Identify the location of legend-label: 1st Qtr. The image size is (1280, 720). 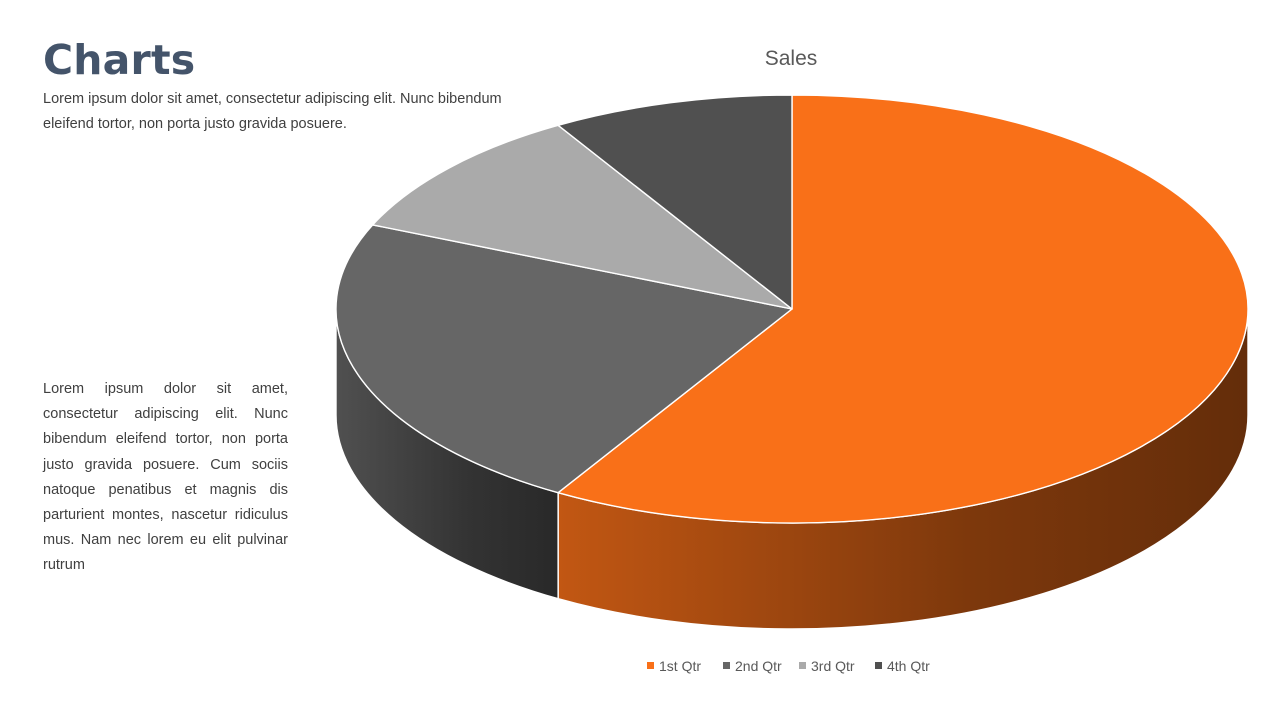
(680, 666).